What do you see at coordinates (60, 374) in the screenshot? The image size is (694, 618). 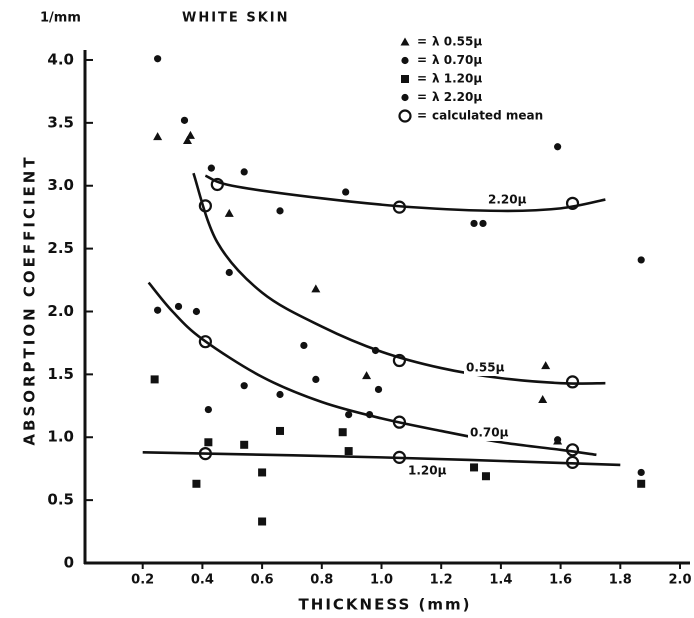 I see `y-tick-label: 1.5` at bounding box center [60, 374].